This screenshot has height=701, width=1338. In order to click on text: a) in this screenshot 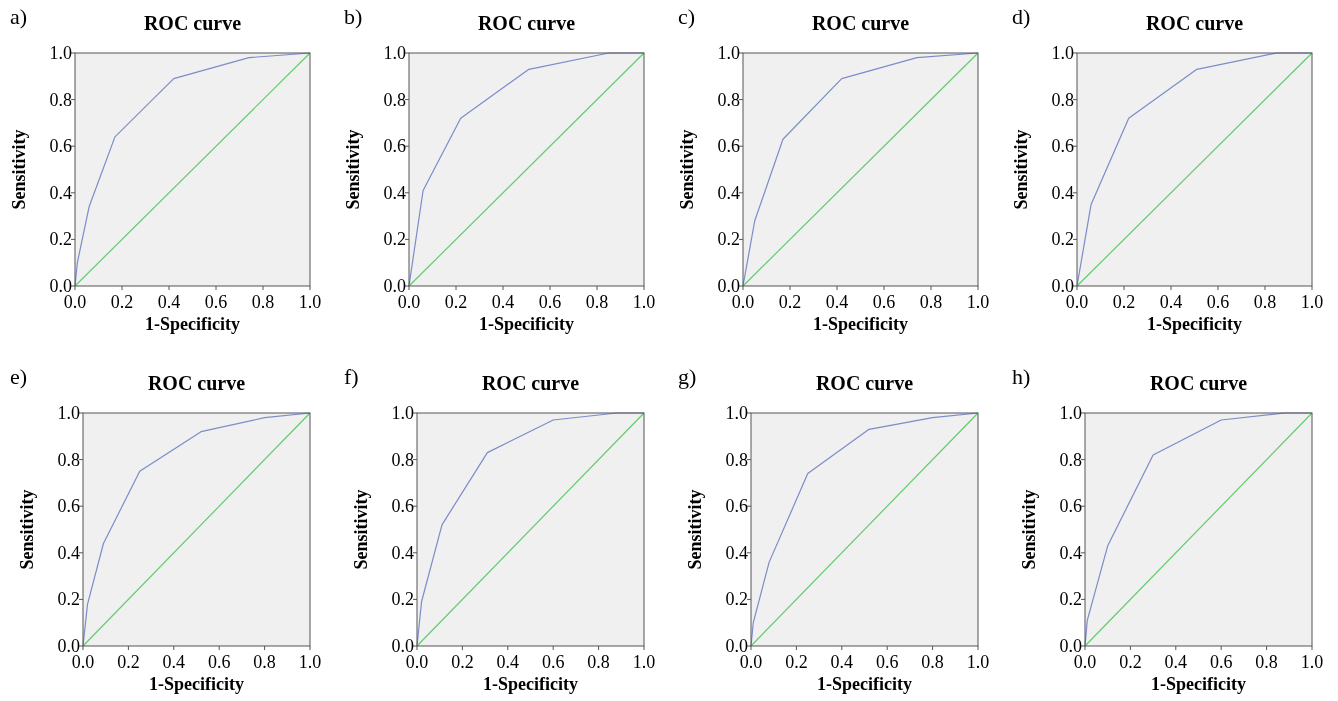, I will do `click(19, 16)`.